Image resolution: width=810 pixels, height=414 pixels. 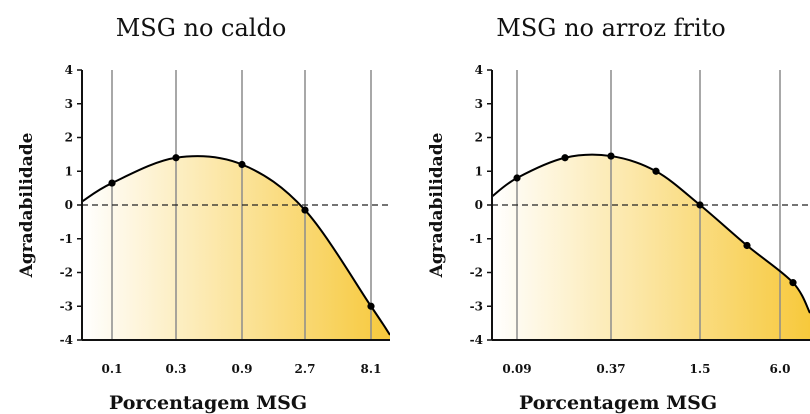 I want to click on x-tick-label: 0.3, so click(x=176, y=369).